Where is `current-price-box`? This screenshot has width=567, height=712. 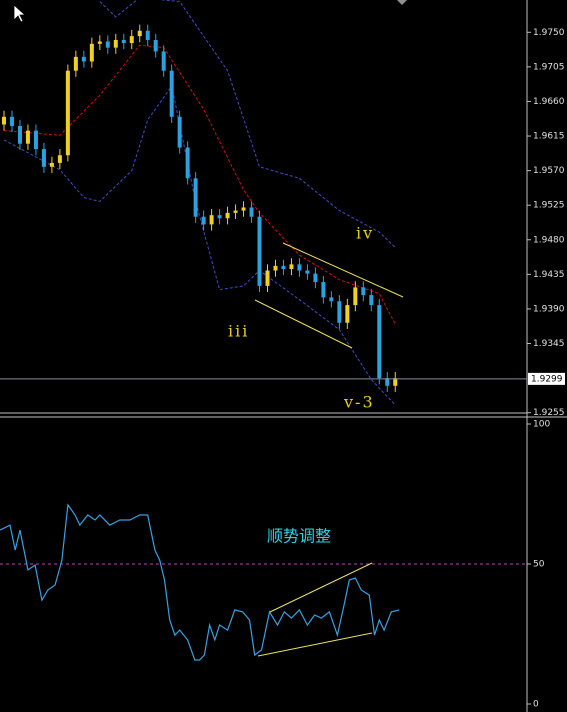 current-price-box is located at coordinates (546, 378).